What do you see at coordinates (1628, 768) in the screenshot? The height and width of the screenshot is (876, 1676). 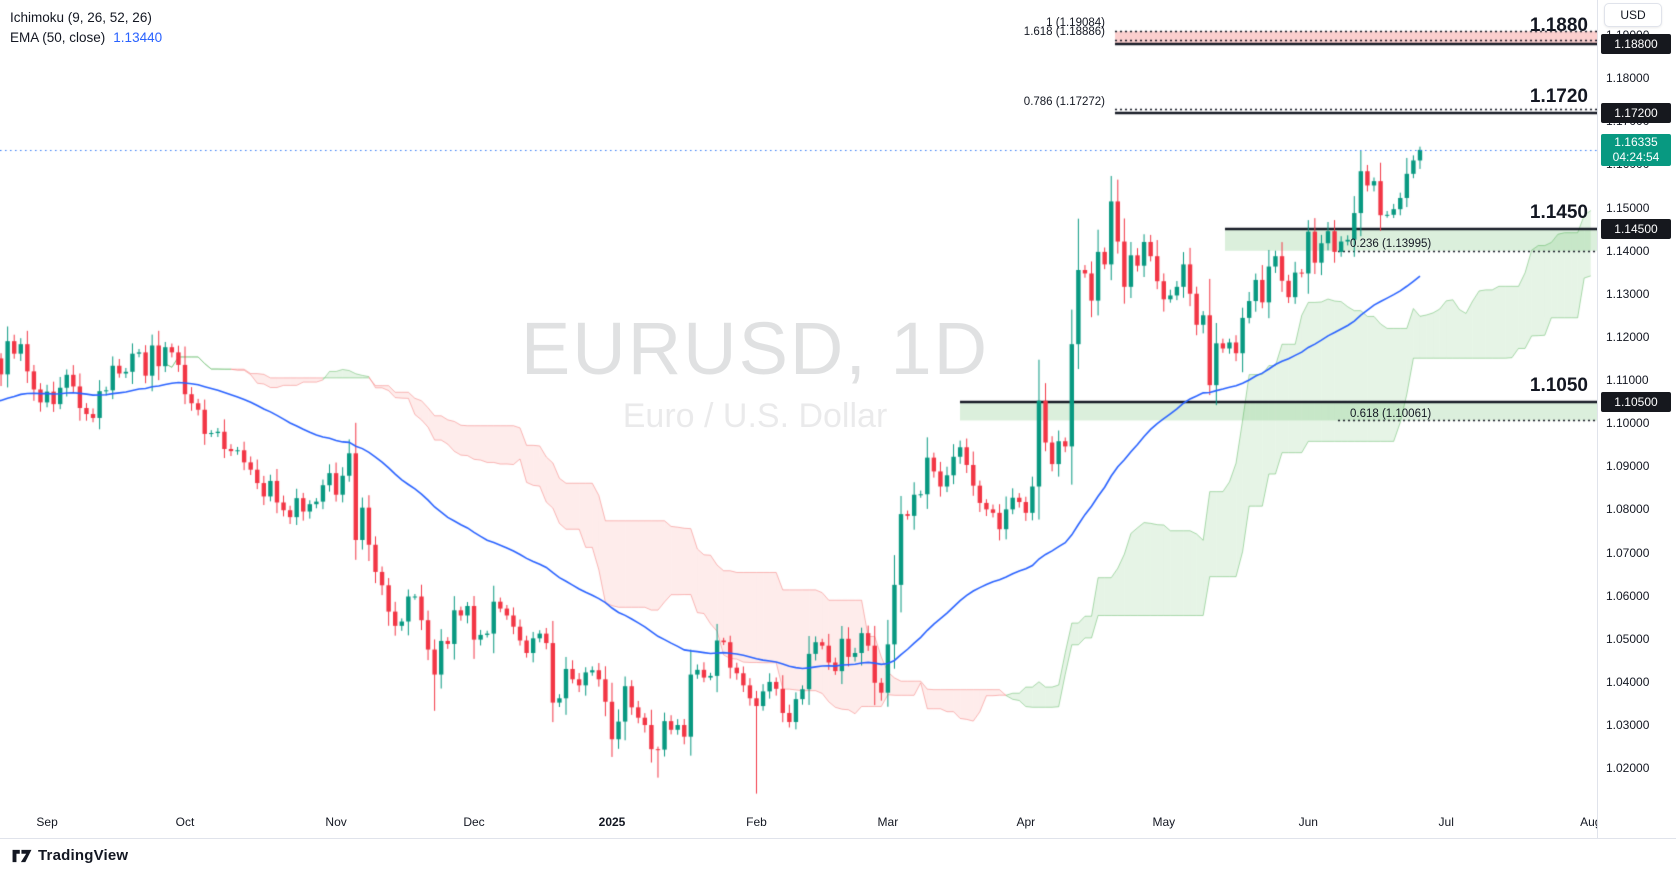 I see `price-tick-1.02: 1.02000` at bounding box center [1628, 768].